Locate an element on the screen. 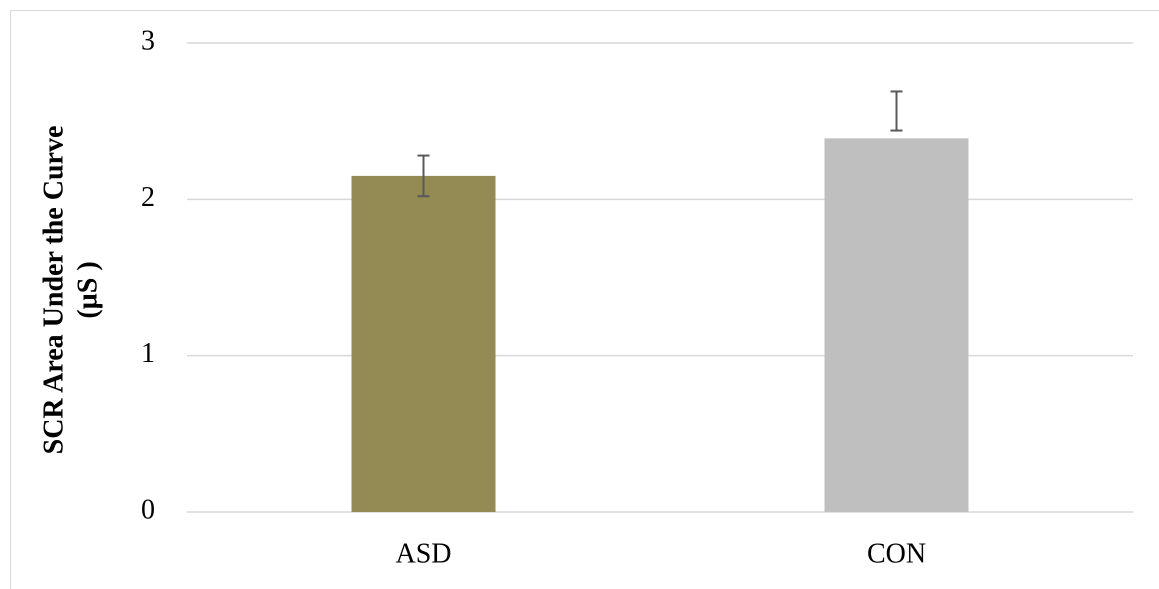 The height and width of the screenshot is (589, 1159). y-axis-title: SCR Area Under the Curve (µS ) is located at coordinates (70, 290).